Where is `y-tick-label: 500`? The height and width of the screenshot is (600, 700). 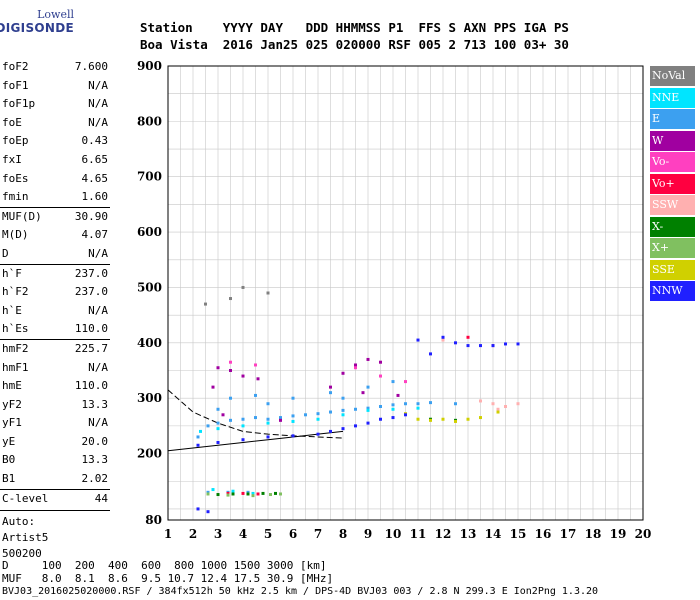 y-tick-label: 500 is located at coordinates (149, 287).